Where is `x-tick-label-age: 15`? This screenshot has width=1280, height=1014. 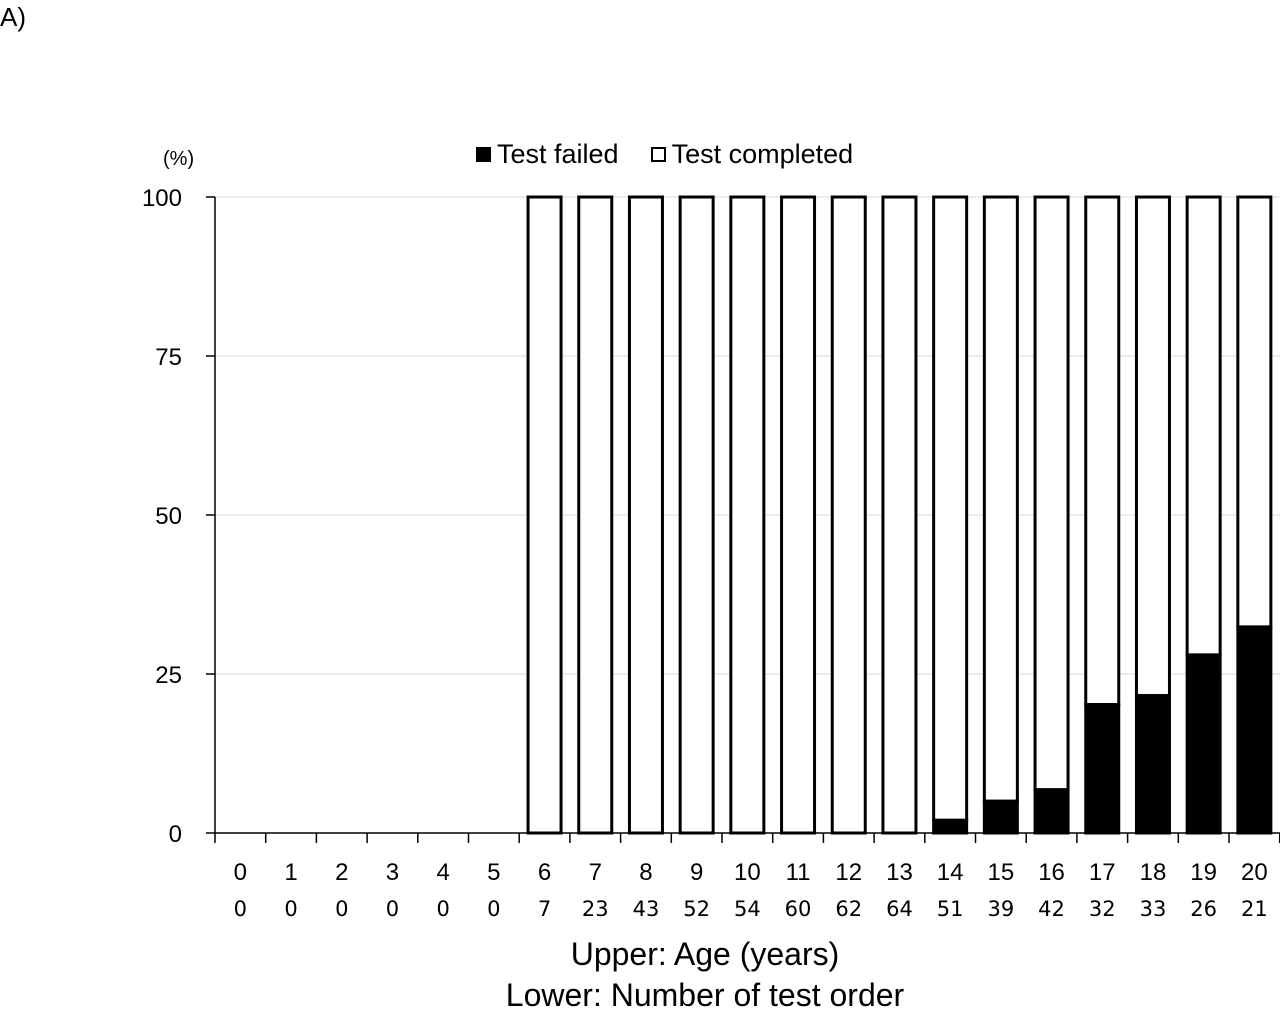 x-tick-label-age: 15 is located at coordinates (1000, 872).